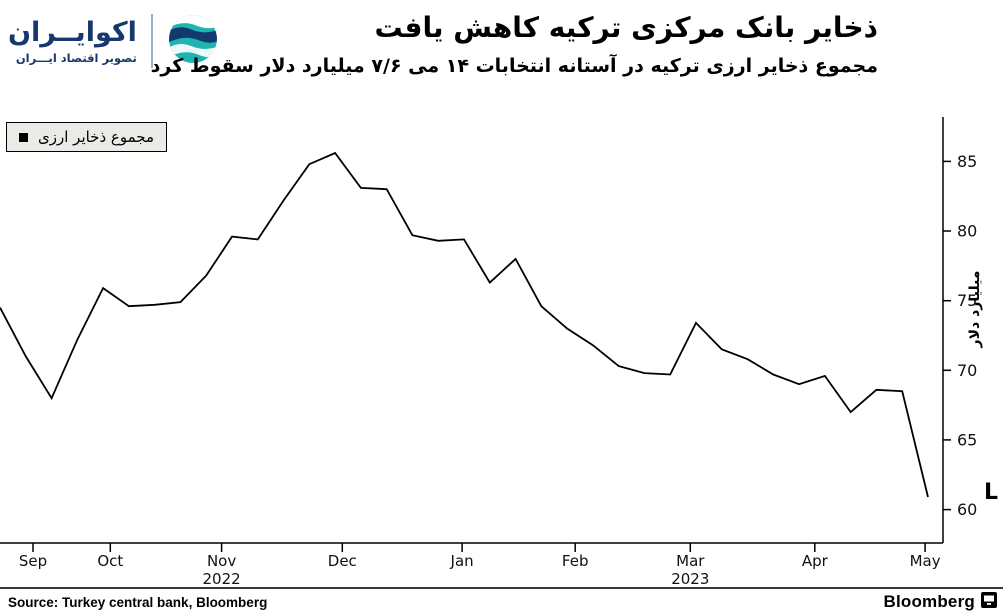  Describe the element at coordinates (72, 33) in the screenshot. I see `ecoiran-logo-title: اکوایــران` at that location.